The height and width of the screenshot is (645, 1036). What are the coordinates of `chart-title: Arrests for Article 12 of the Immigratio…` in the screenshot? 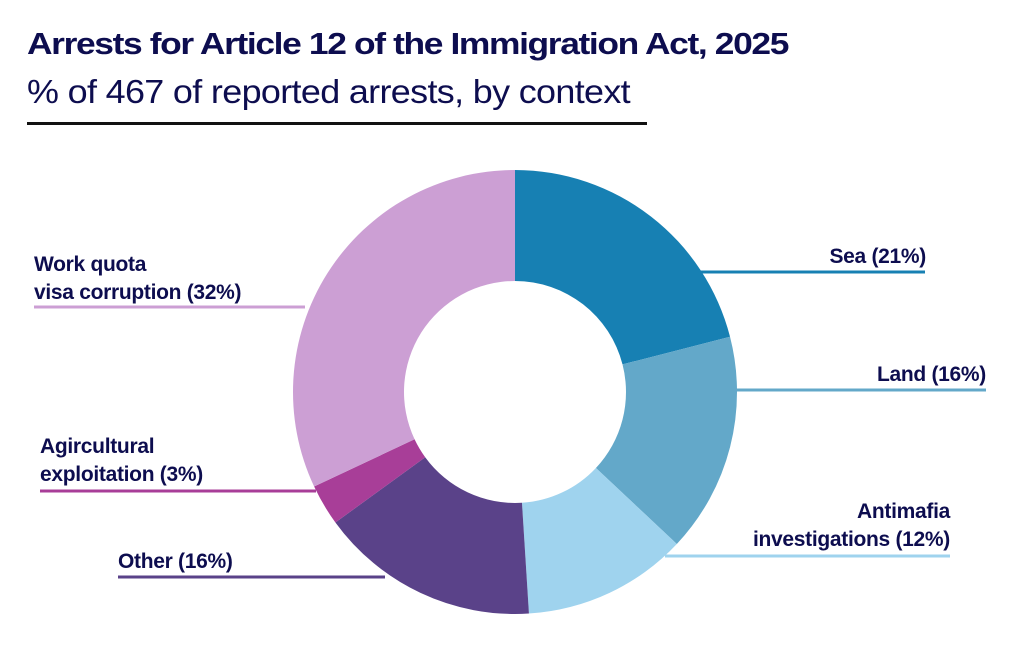 It's located at (408, 43).